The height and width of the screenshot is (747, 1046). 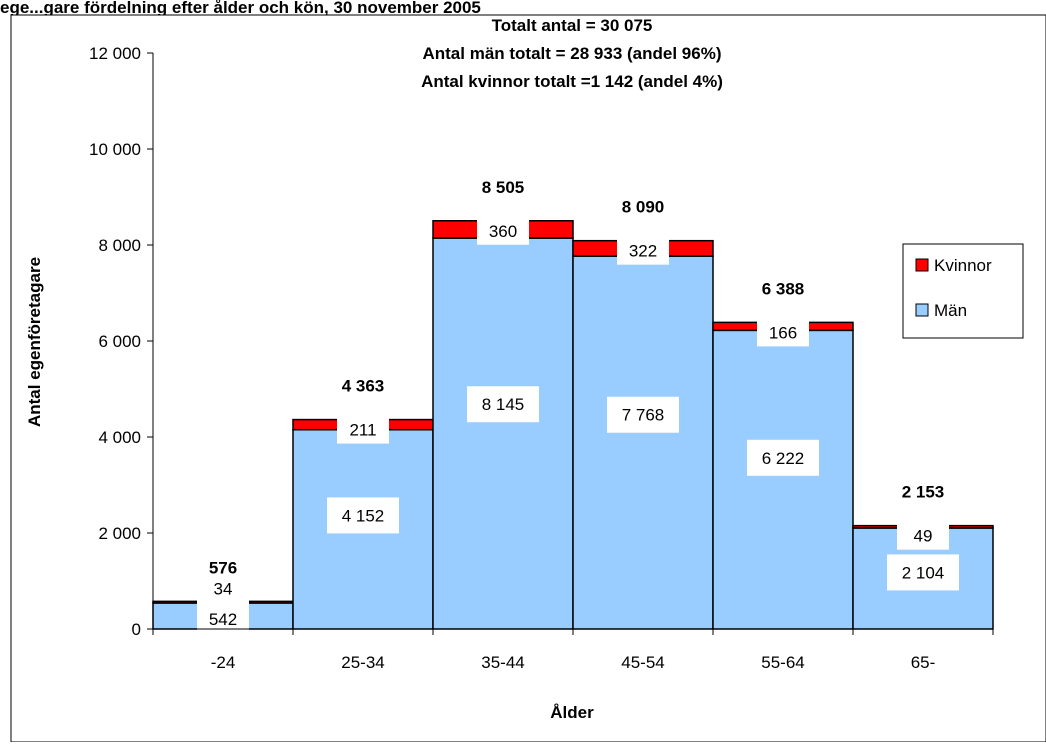 I want to click on women-value-label: 166, so click(x=783, y=332).